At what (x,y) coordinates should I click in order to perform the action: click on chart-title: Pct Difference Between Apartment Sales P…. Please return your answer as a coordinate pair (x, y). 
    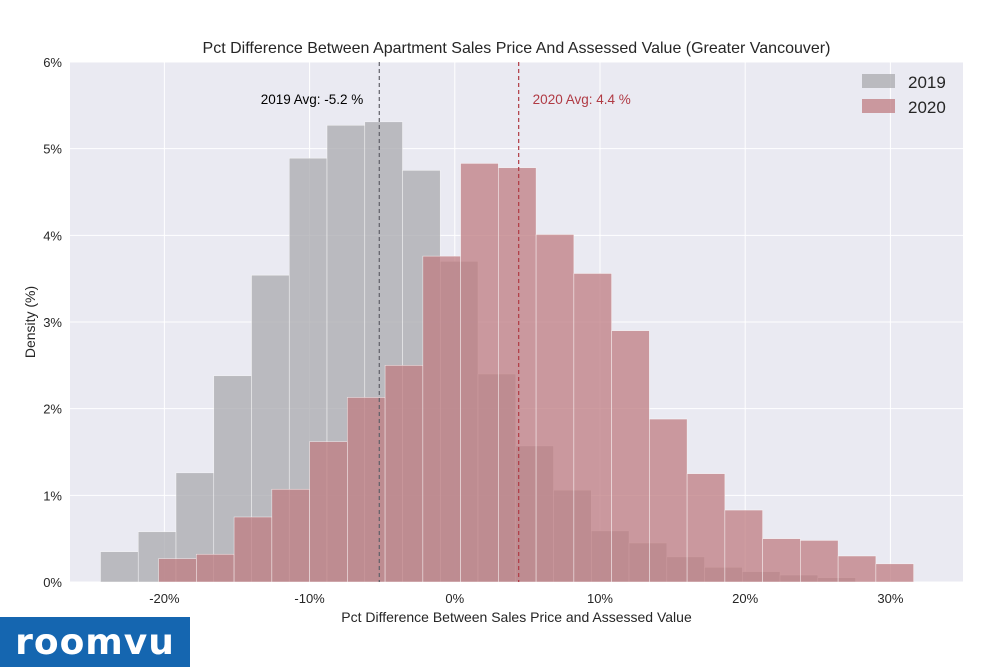
    Looking at the image, I should click on (517, 48).